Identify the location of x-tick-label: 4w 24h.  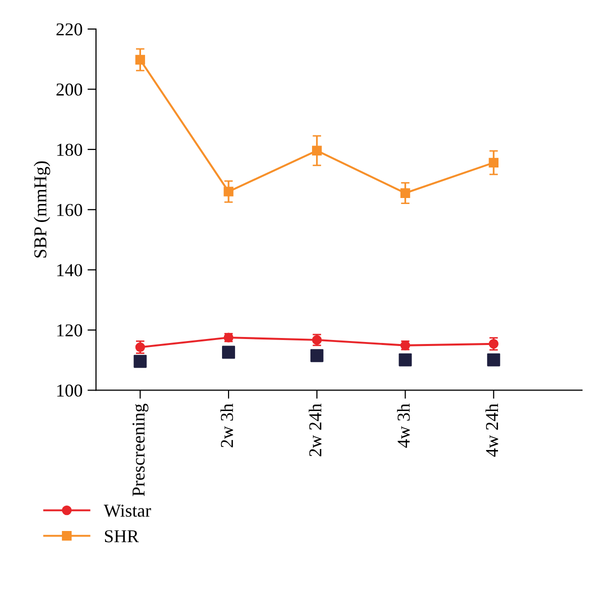
(491, 430).